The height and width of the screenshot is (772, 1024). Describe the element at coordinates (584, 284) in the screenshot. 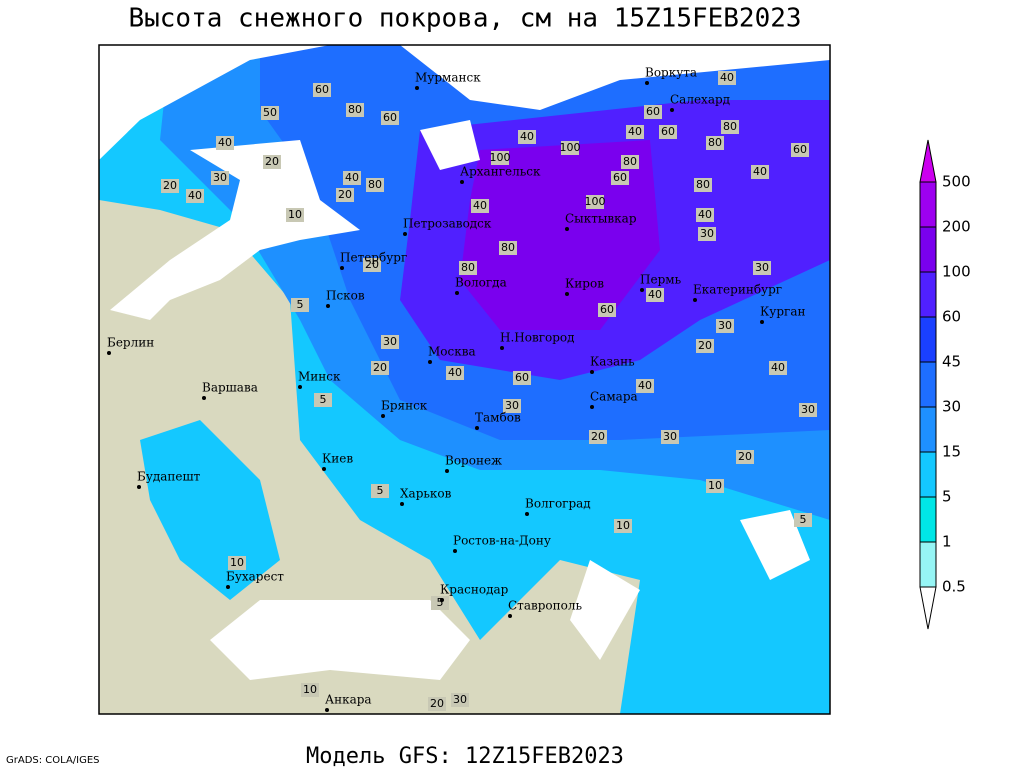

I see `city-label: Киров` at that location.